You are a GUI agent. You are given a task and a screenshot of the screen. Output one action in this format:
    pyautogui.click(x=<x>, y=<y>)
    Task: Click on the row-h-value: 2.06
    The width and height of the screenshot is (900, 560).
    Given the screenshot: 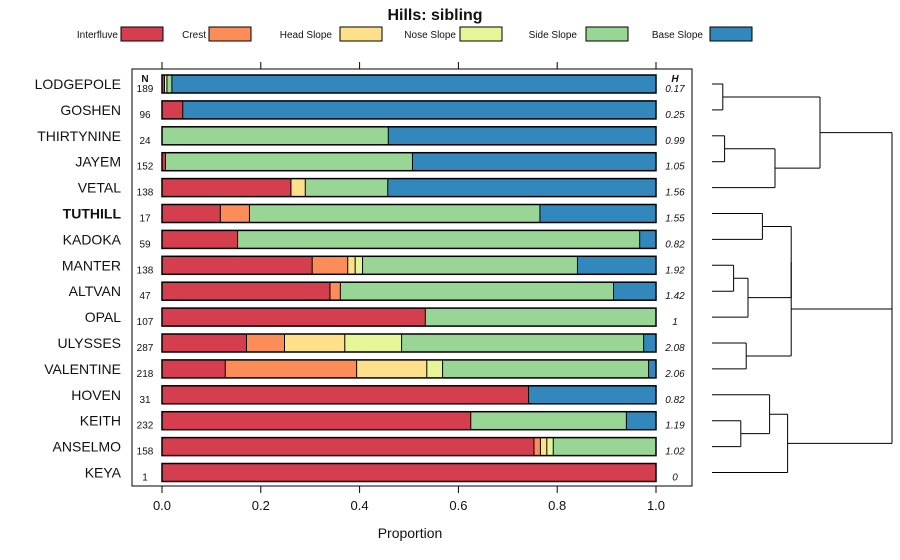 What is the action you would take?
    pyautogui.click(x=674, y=374)
    